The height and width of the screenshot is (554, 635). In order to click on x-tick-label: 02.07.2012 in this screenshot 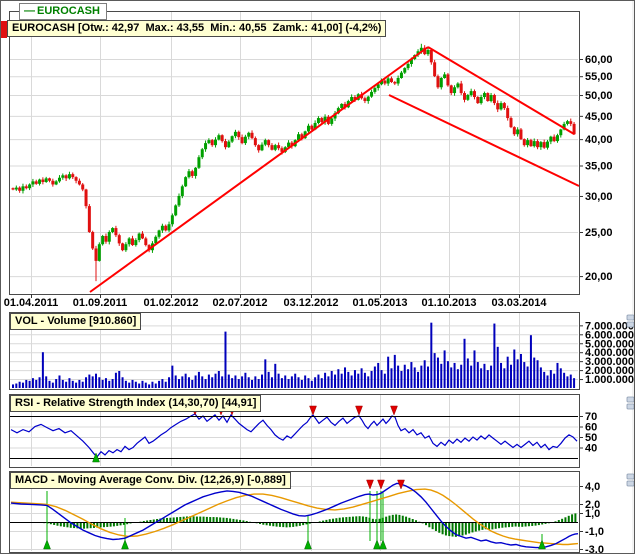, I will do `click(239, 303)`.